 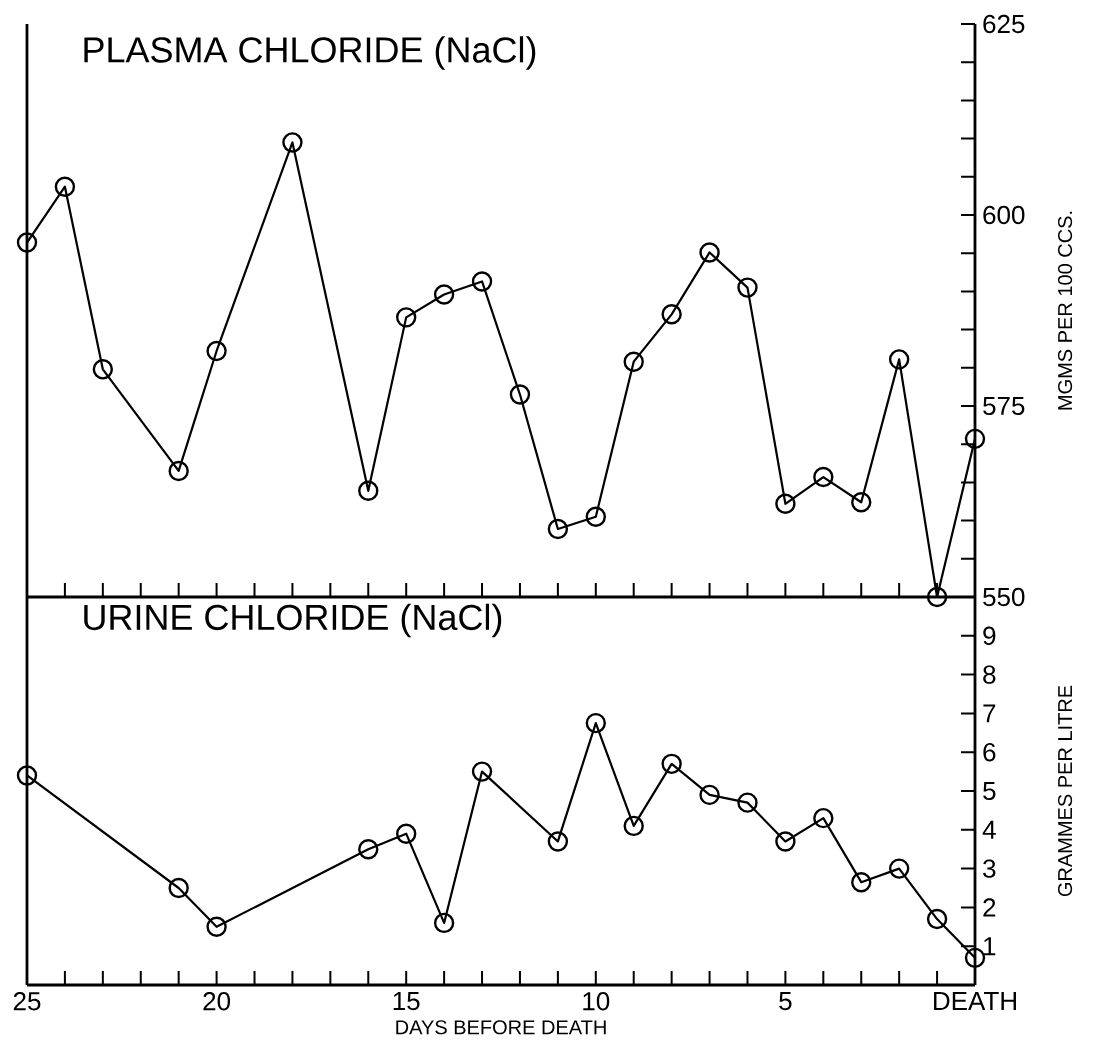 I want to click on x-axis-title: DAYS BEFORE DEATH, so click(x=501, y=1027).